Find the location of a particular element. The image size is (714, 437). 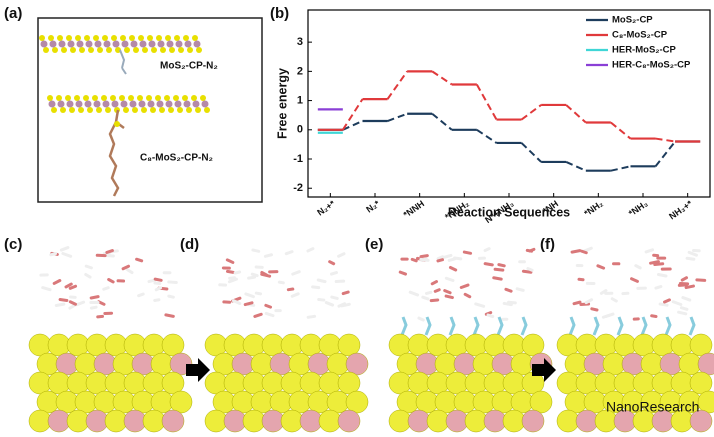

panel-label: (a) is located at coordinates (13, 13).